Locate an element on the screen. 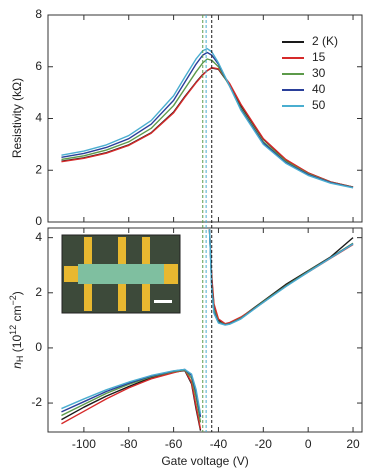 Image resolution: width=374 pixels, height=472 pixels. label-part: (10 is located at coordinates (17, 345).